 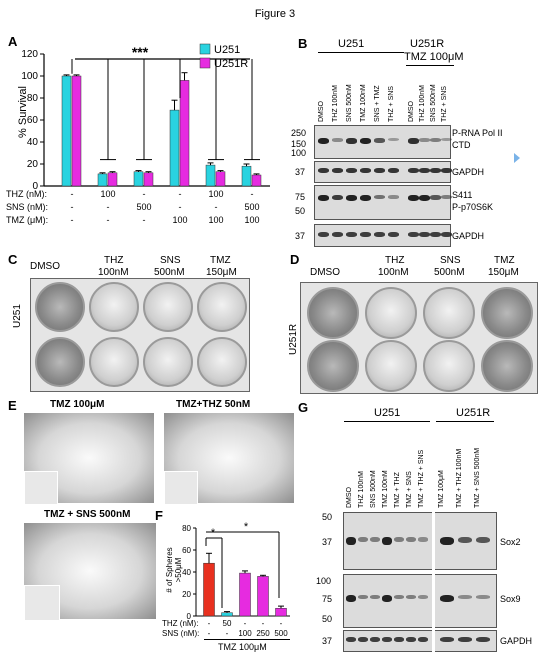 What do you see at coordinates (510, 599) in the screenshot?
I see `panel-g-label-sox9: Sox9` at bounding box center [510, 599].